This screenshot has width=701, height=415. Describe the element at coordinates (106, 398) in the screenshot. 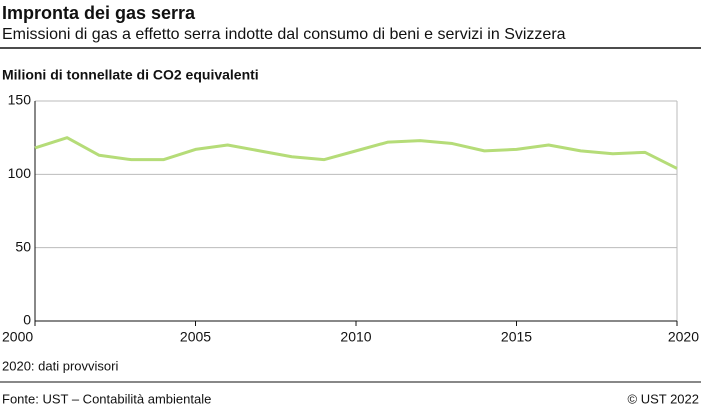

I see `source: Fonte: UST – Contabilità ambientale` at that location.